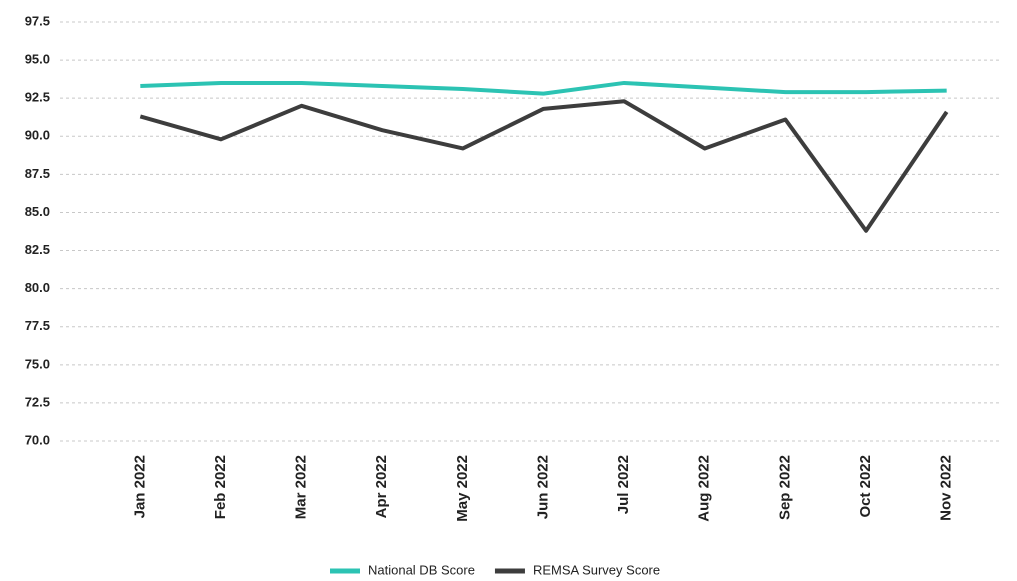 This screenshot has width=1017, height=581. I want to click on series-line, so click(543, 88).